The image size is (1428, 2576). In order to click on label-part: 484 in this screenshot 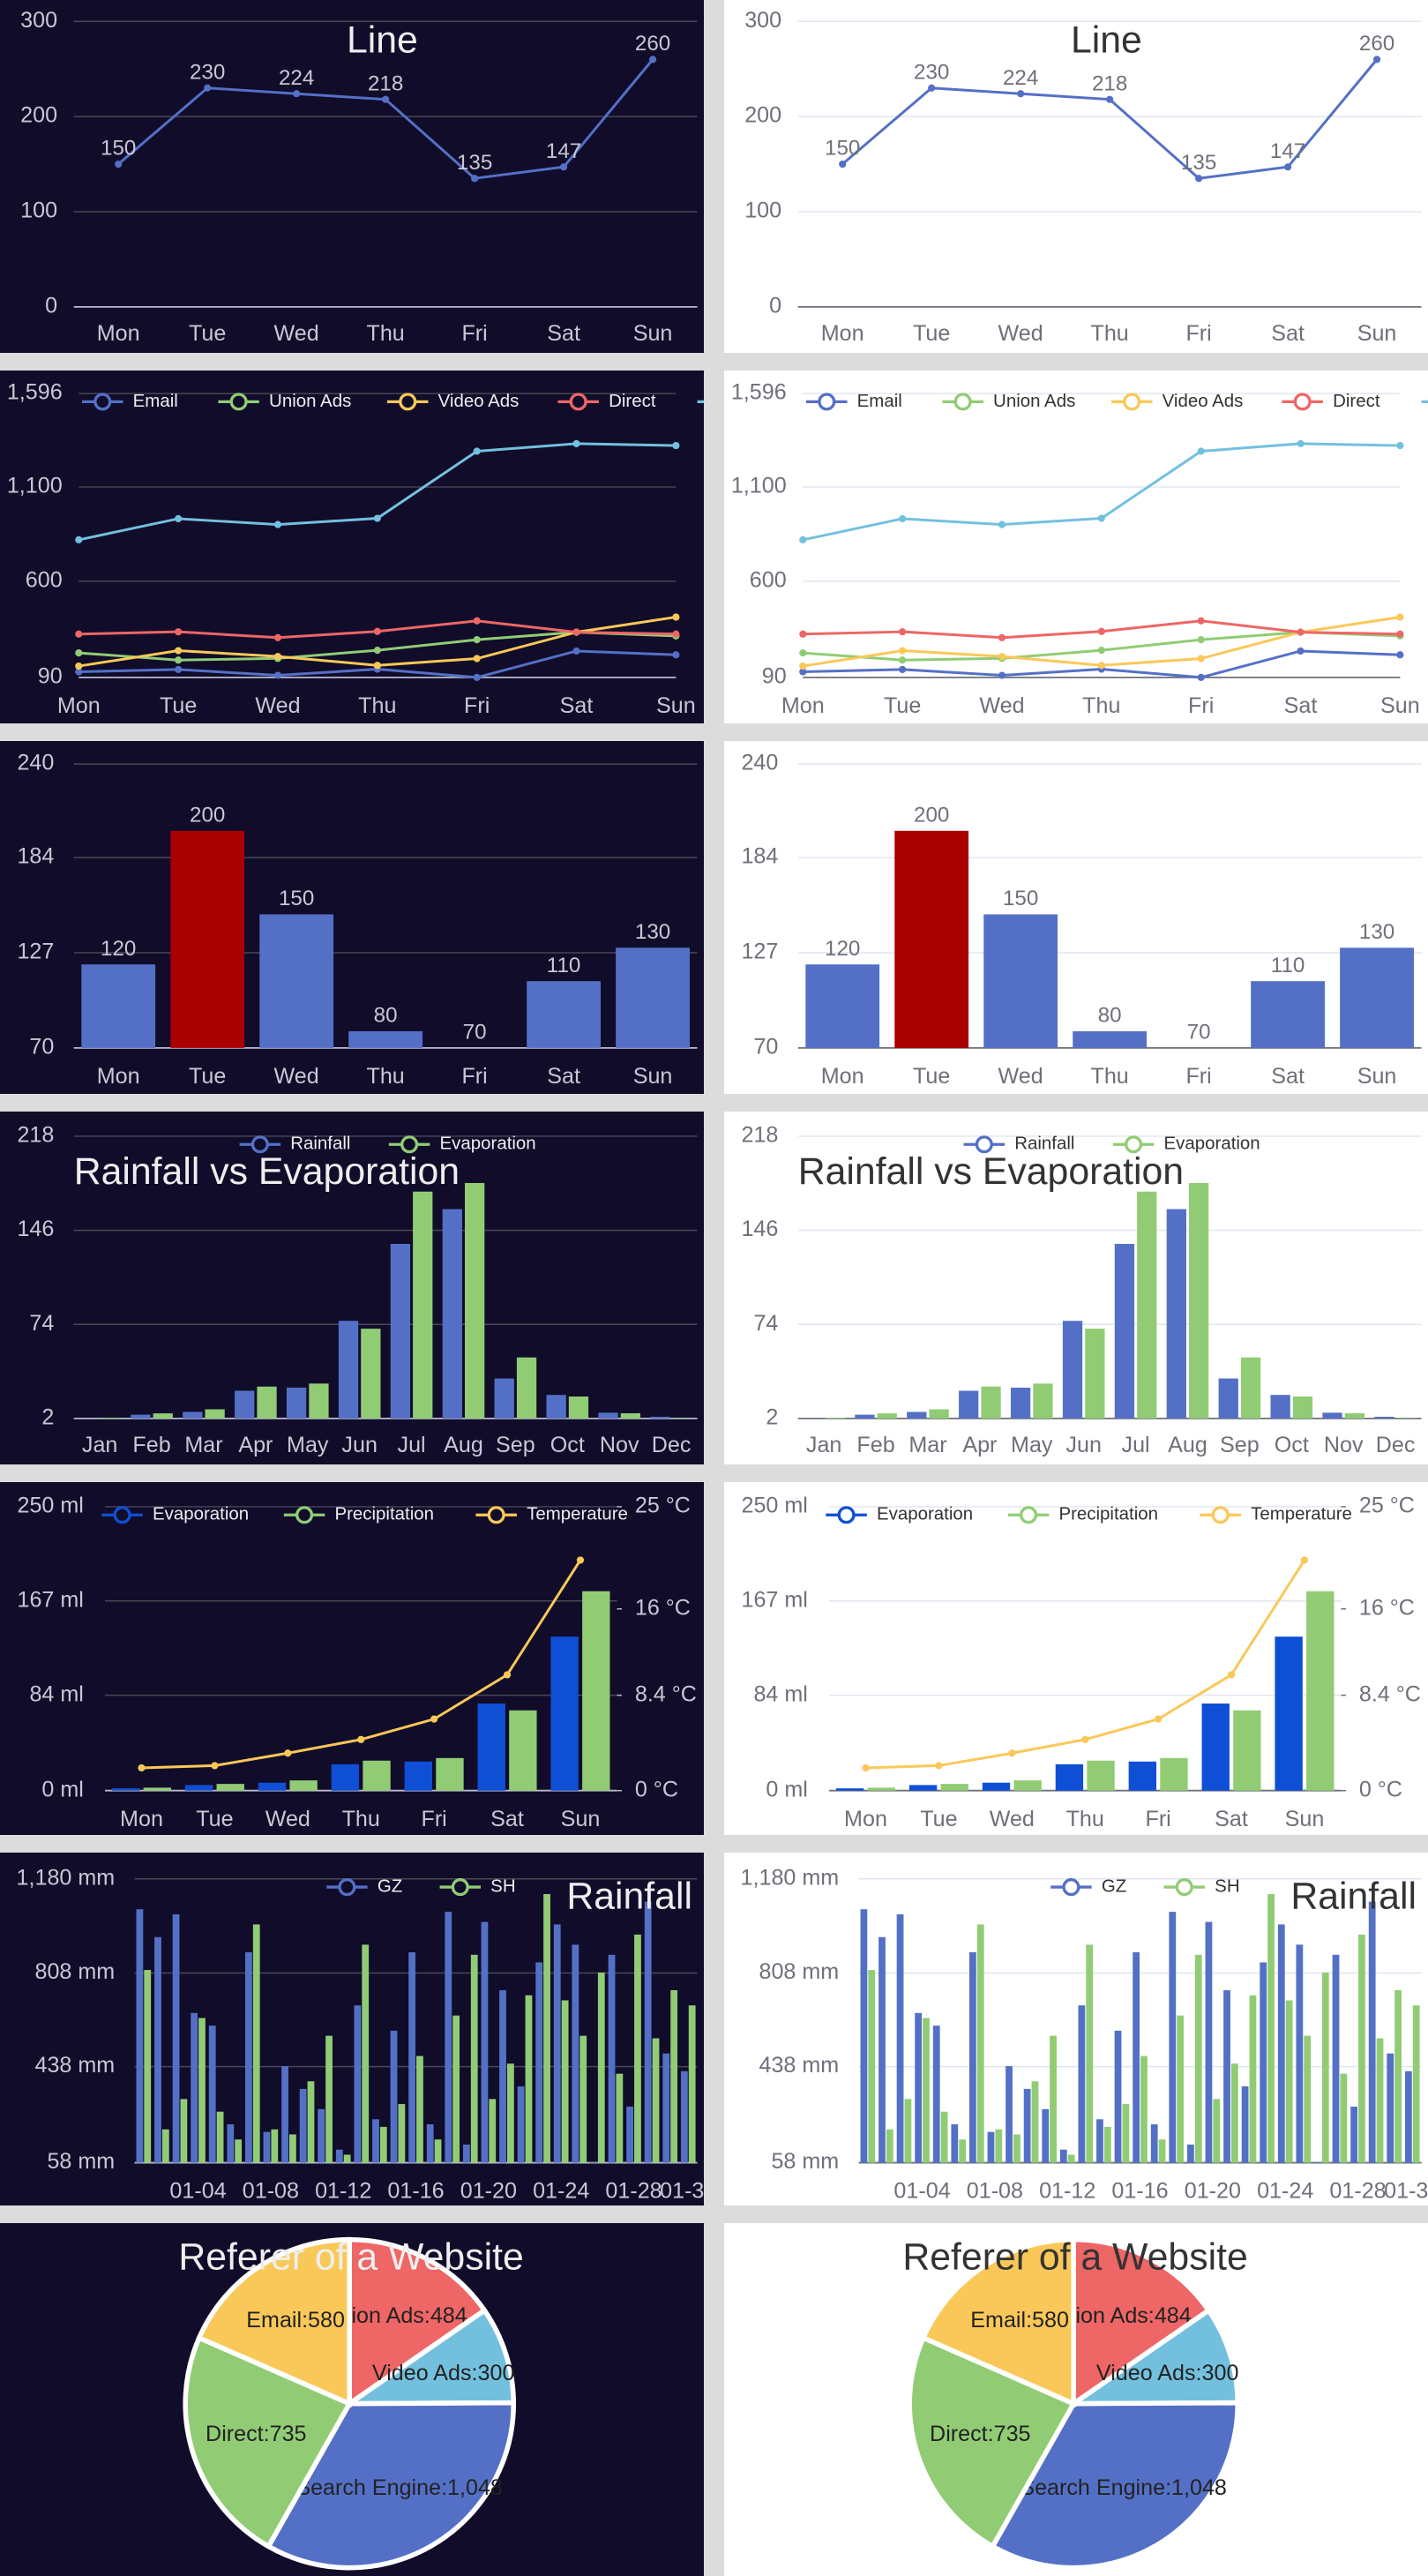, I will do `click(1173, 2315)`.